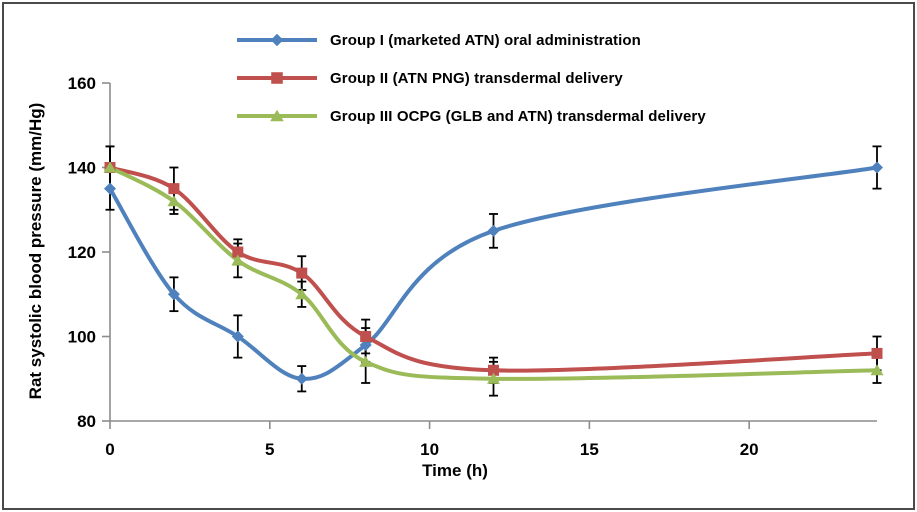 The width and height of the screenshot is (917, 512). What do you see at coordinates (269, 449) in the screenshot?
I see `x-tick-label: 5` at bounding box center [269, 449].